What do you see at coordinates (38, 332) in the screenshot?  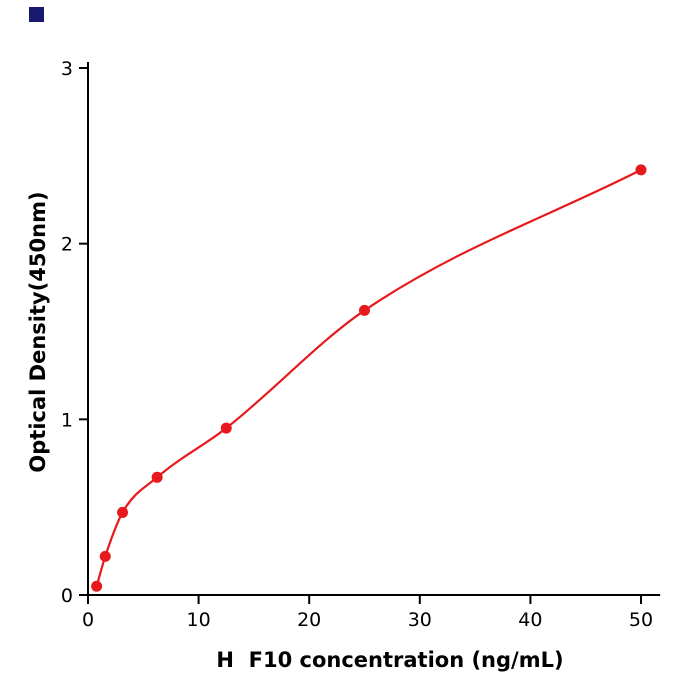 I see `y-axis-title: Optical Density(450nm)` at bounding box center [38, 332].